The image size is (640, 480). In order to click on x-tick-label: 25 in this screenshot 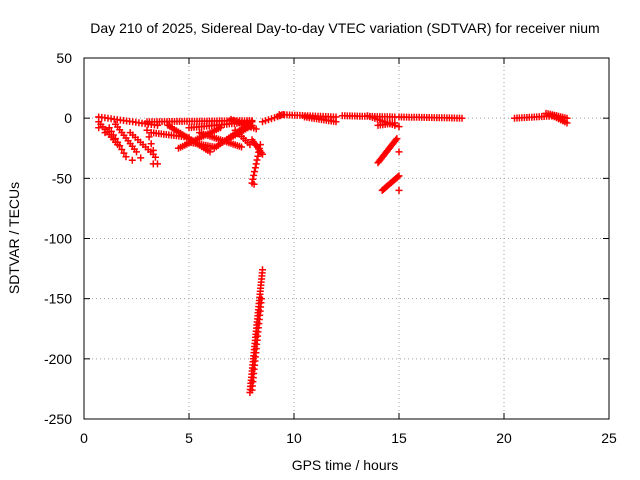, I will do `click(609, 438)`.